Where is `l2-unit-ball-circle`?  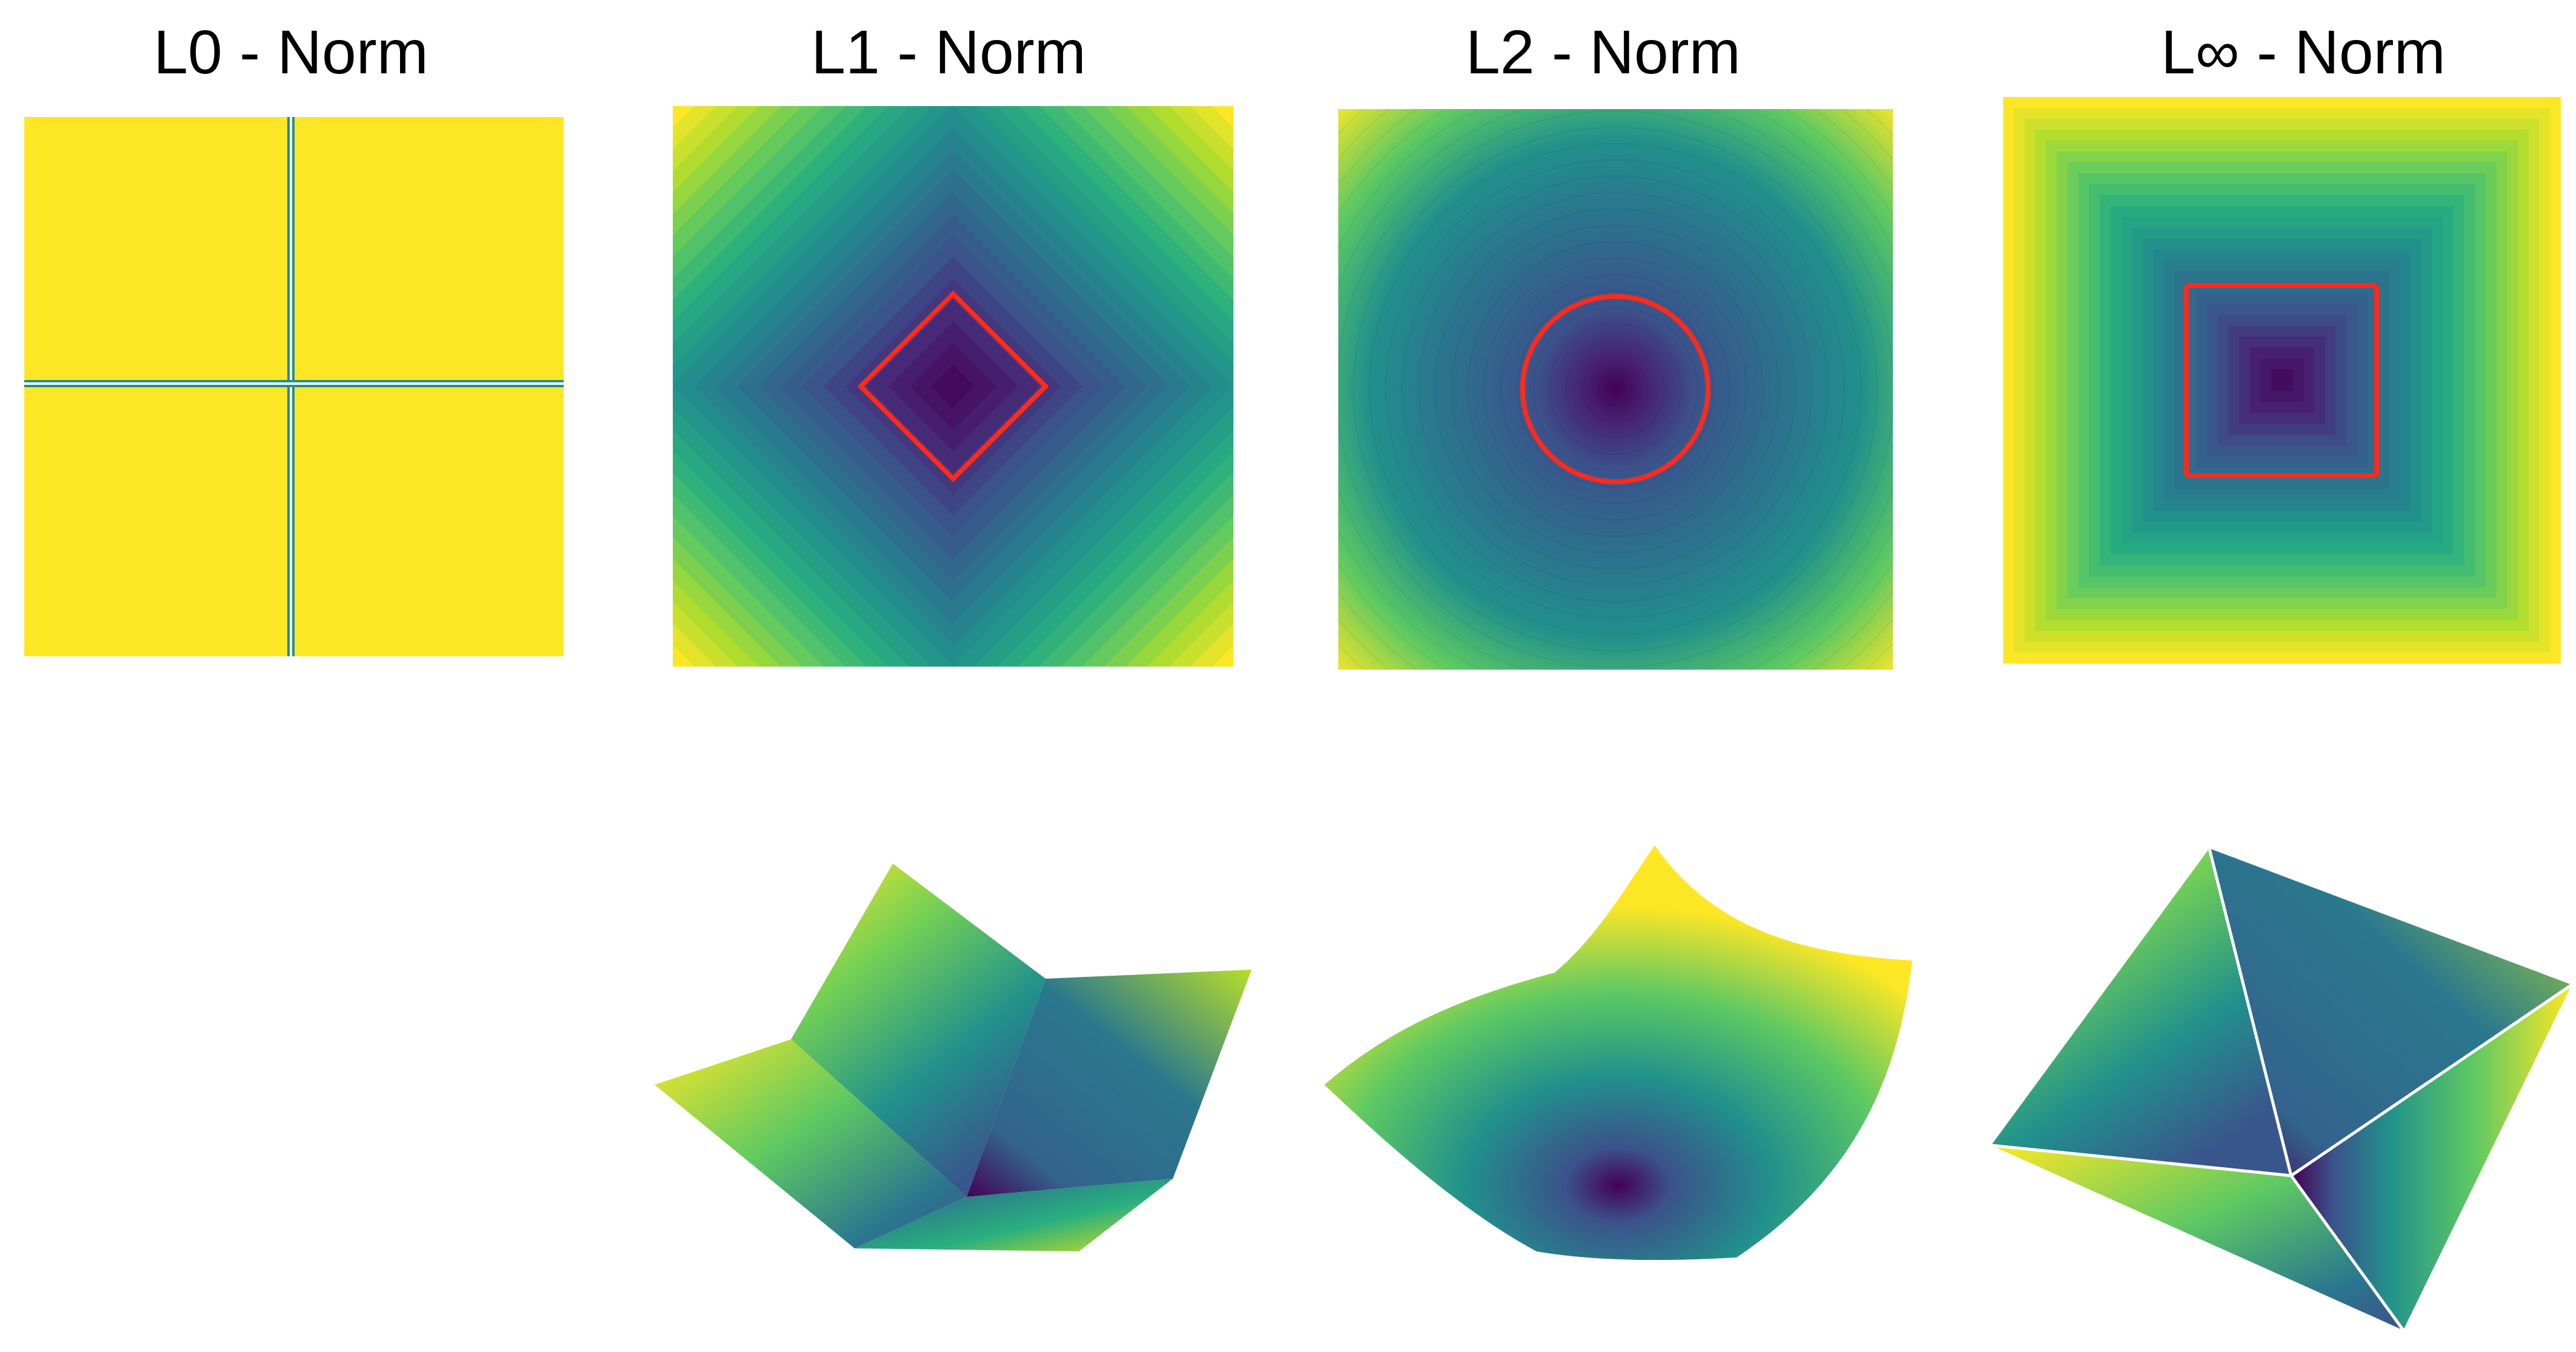 l2-unit-ball-circle is located at coordinates (1615, 389).